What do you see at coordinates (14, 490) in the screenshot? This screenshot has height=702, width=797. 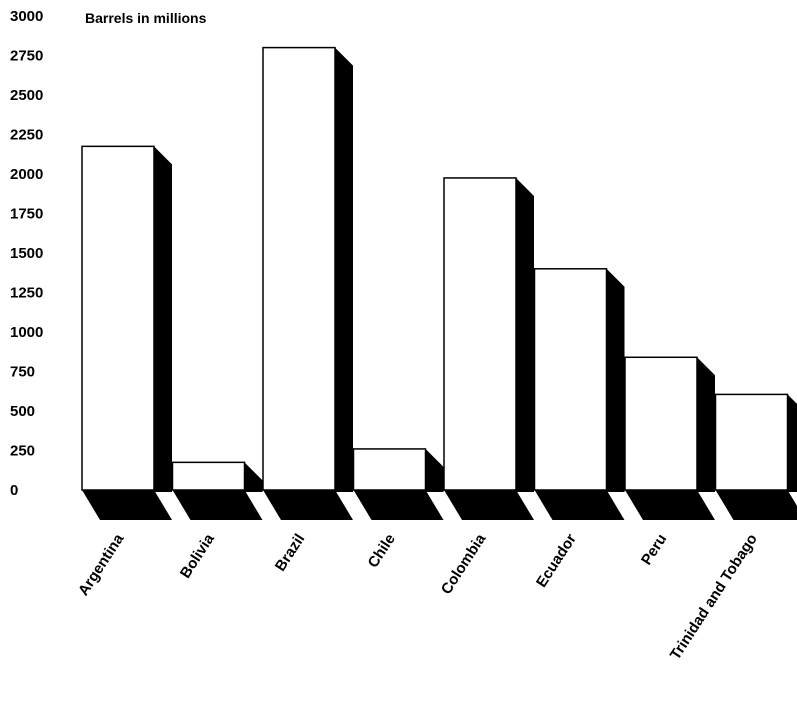 I see `y-tick-label: 0` at bounding box center [14, 490].